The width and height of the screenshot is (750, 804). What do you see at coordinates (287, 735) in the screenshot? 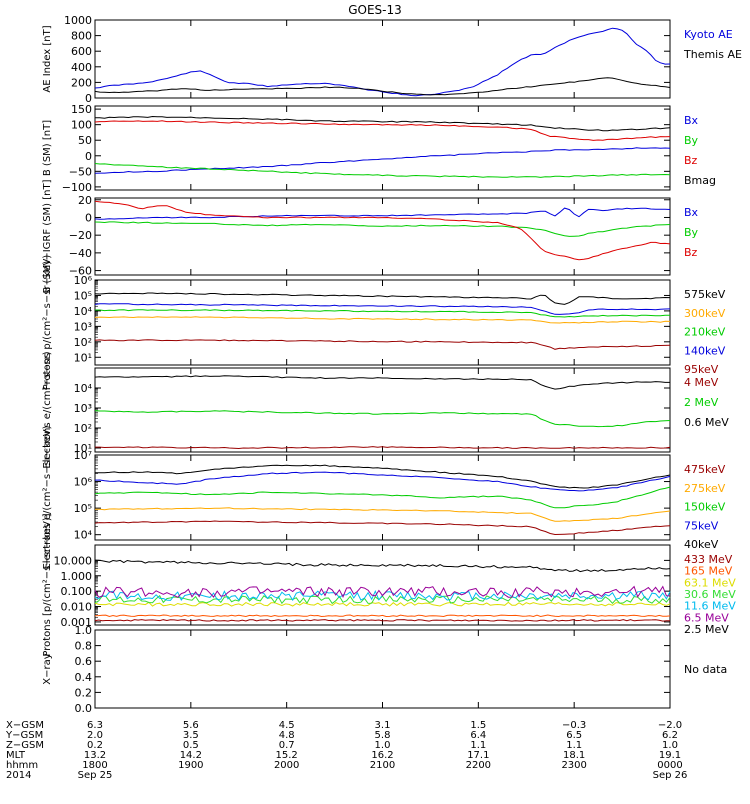
I see `footer-value: 4.8` at bounding box center [287, 735].